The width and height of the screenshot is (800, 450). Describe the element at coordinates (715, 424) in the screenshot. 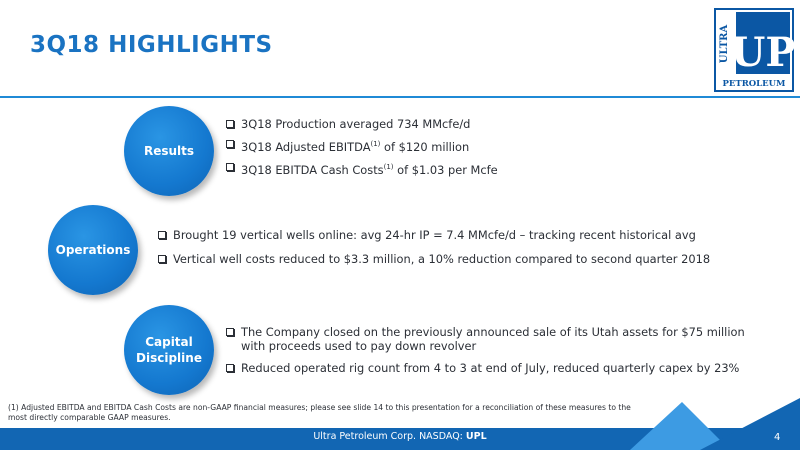

I see `footer-accent-shape` at that location.